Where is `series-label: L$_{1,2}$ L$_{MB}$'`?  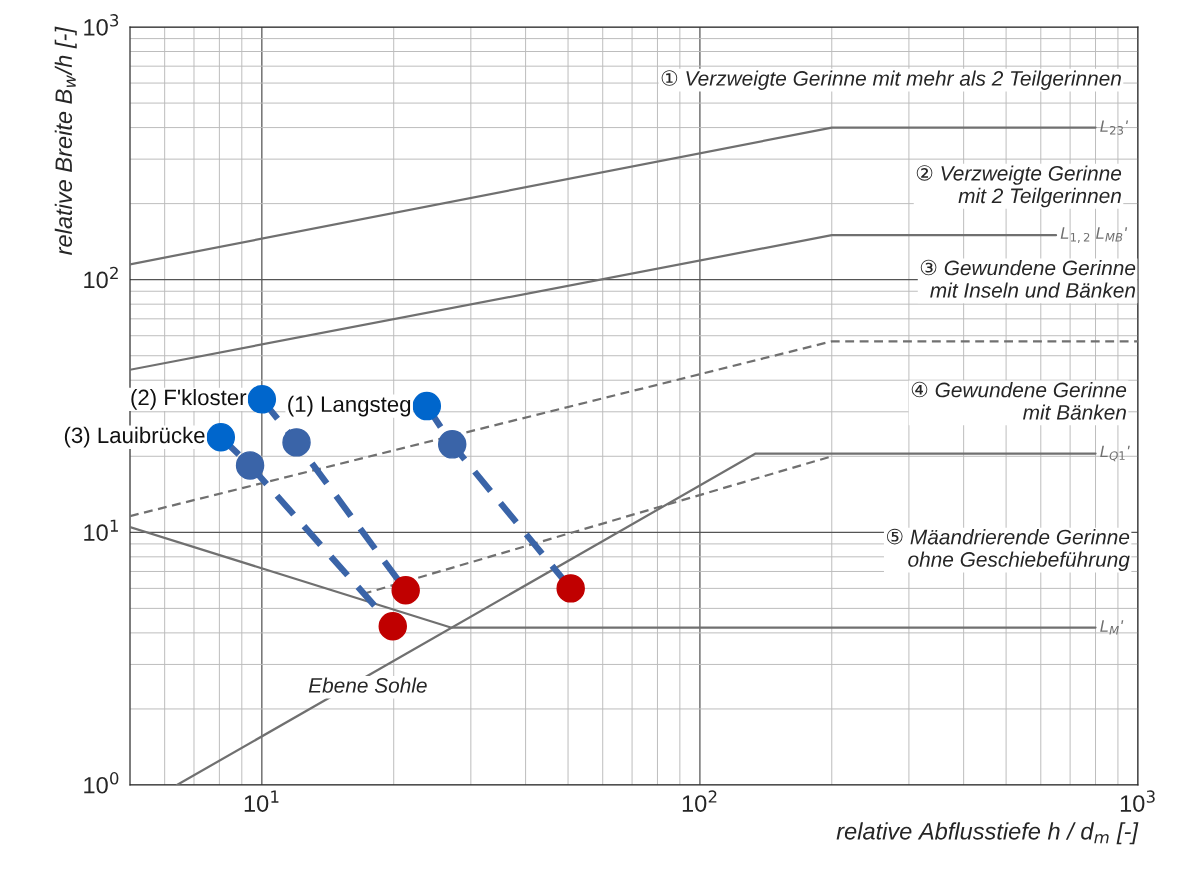
series-label: L$_{1,2}$ L$_{MB}$' is located at coordinates (1094, 235).